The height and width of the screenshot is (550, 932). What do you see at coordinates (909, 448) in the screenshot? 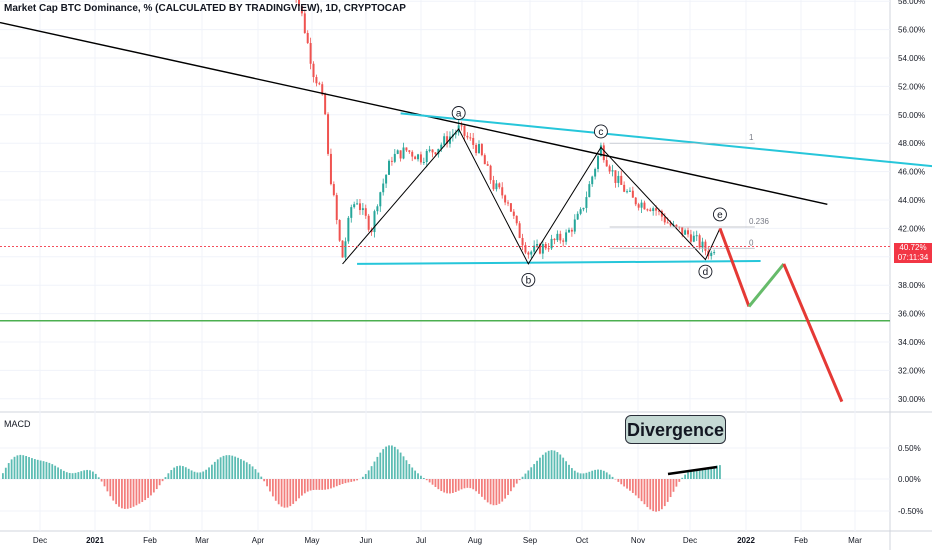
I see `macd-tick-label: 0.50%` at bounding box center [909, 448].